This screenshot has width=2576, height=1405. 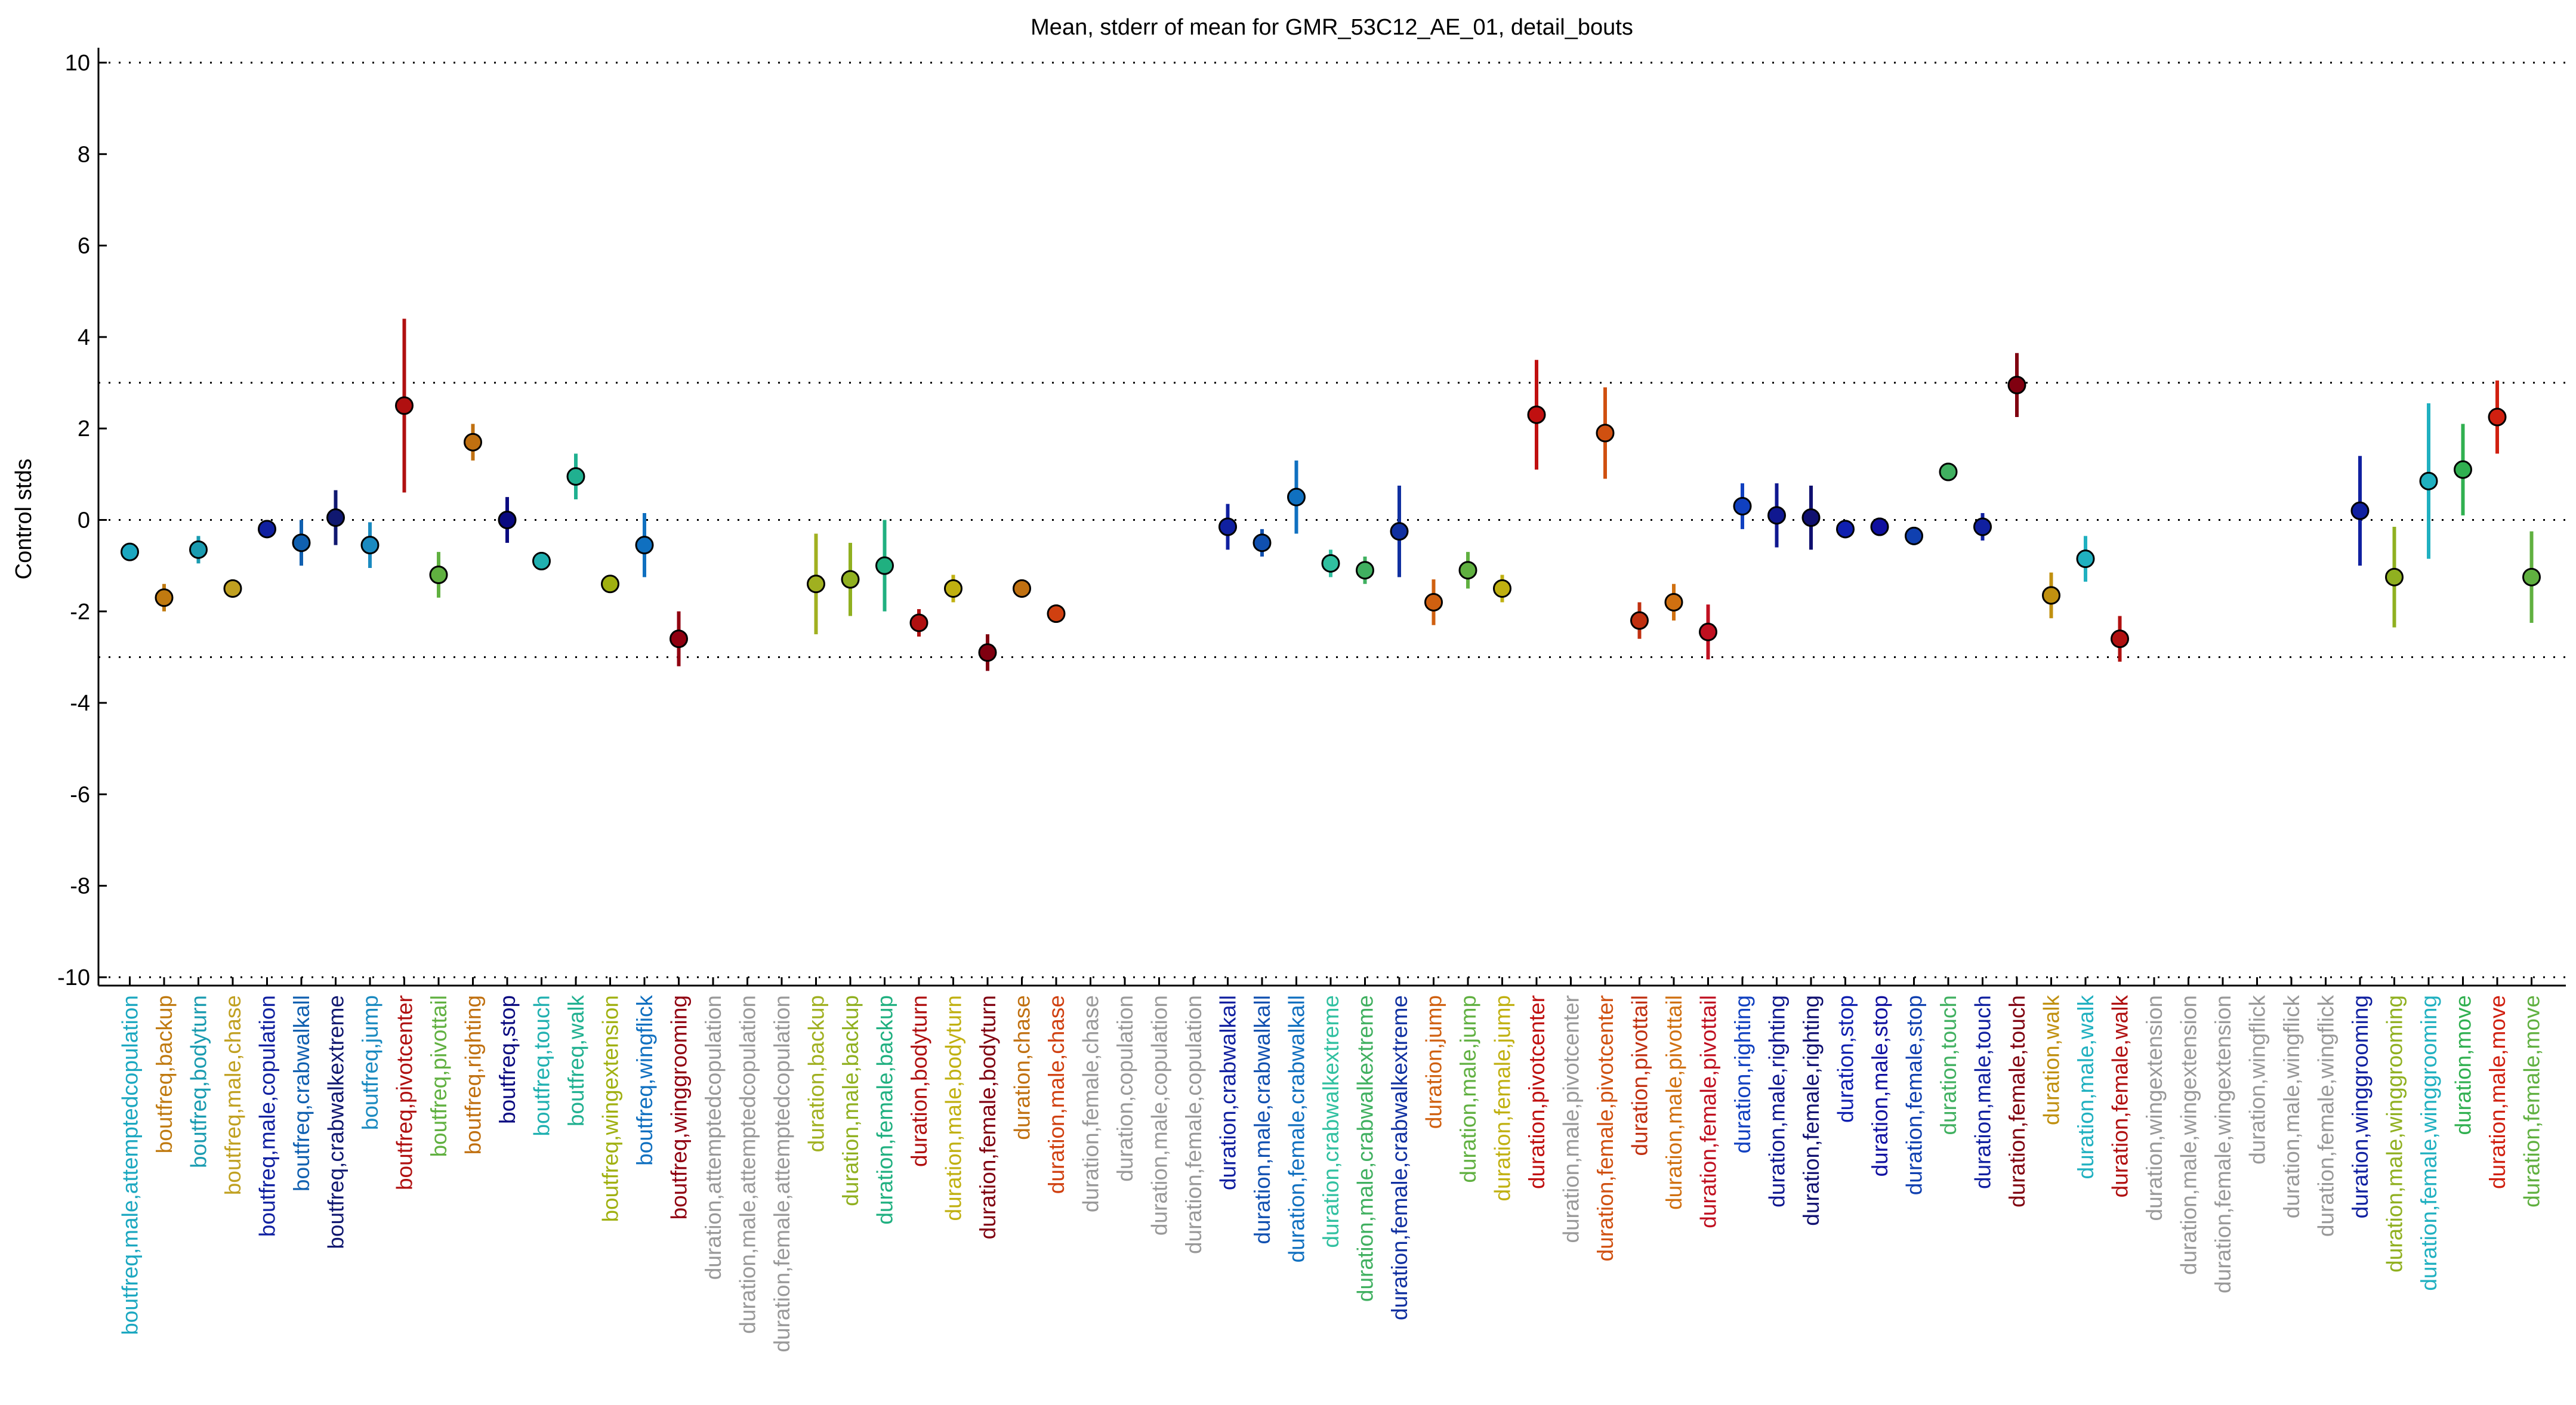 What do you see at coordinates (1572, 1119) in the screenshot?
I see `x-tick-label: duration,male,pivotcenter` at bounding box center [1572, 1119].